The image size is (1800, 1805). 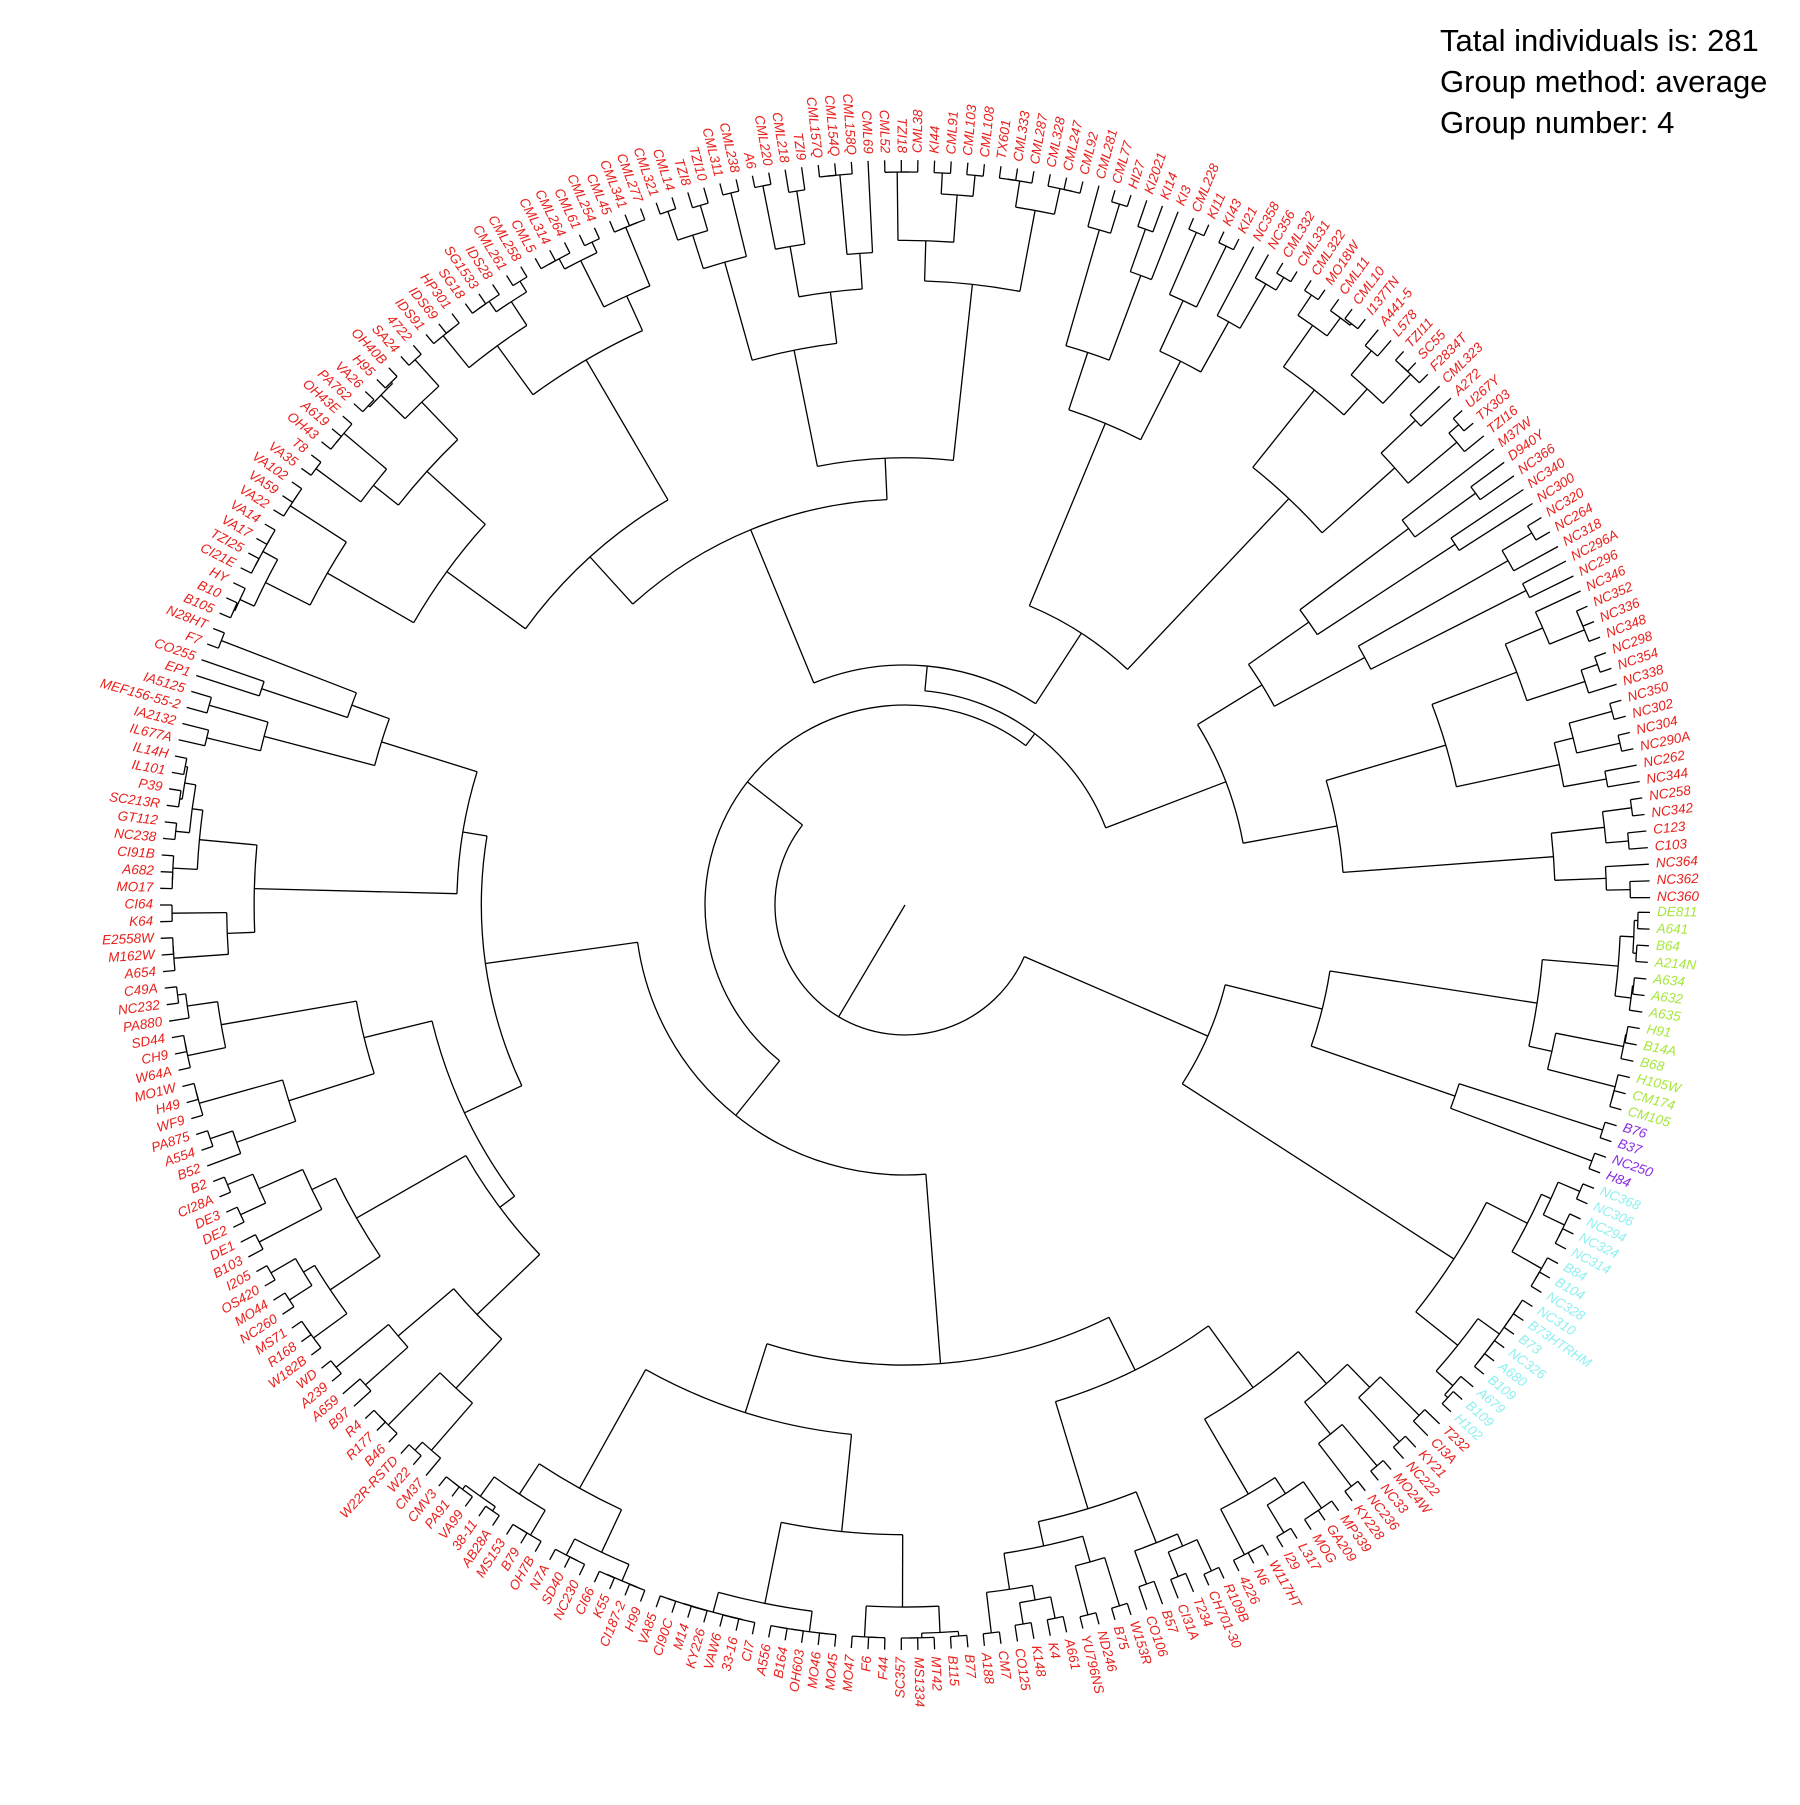 What do you see at coordinates (141, 921) in the screenshot?
I see `tip-label: K64` at bounding box center [141, 921].